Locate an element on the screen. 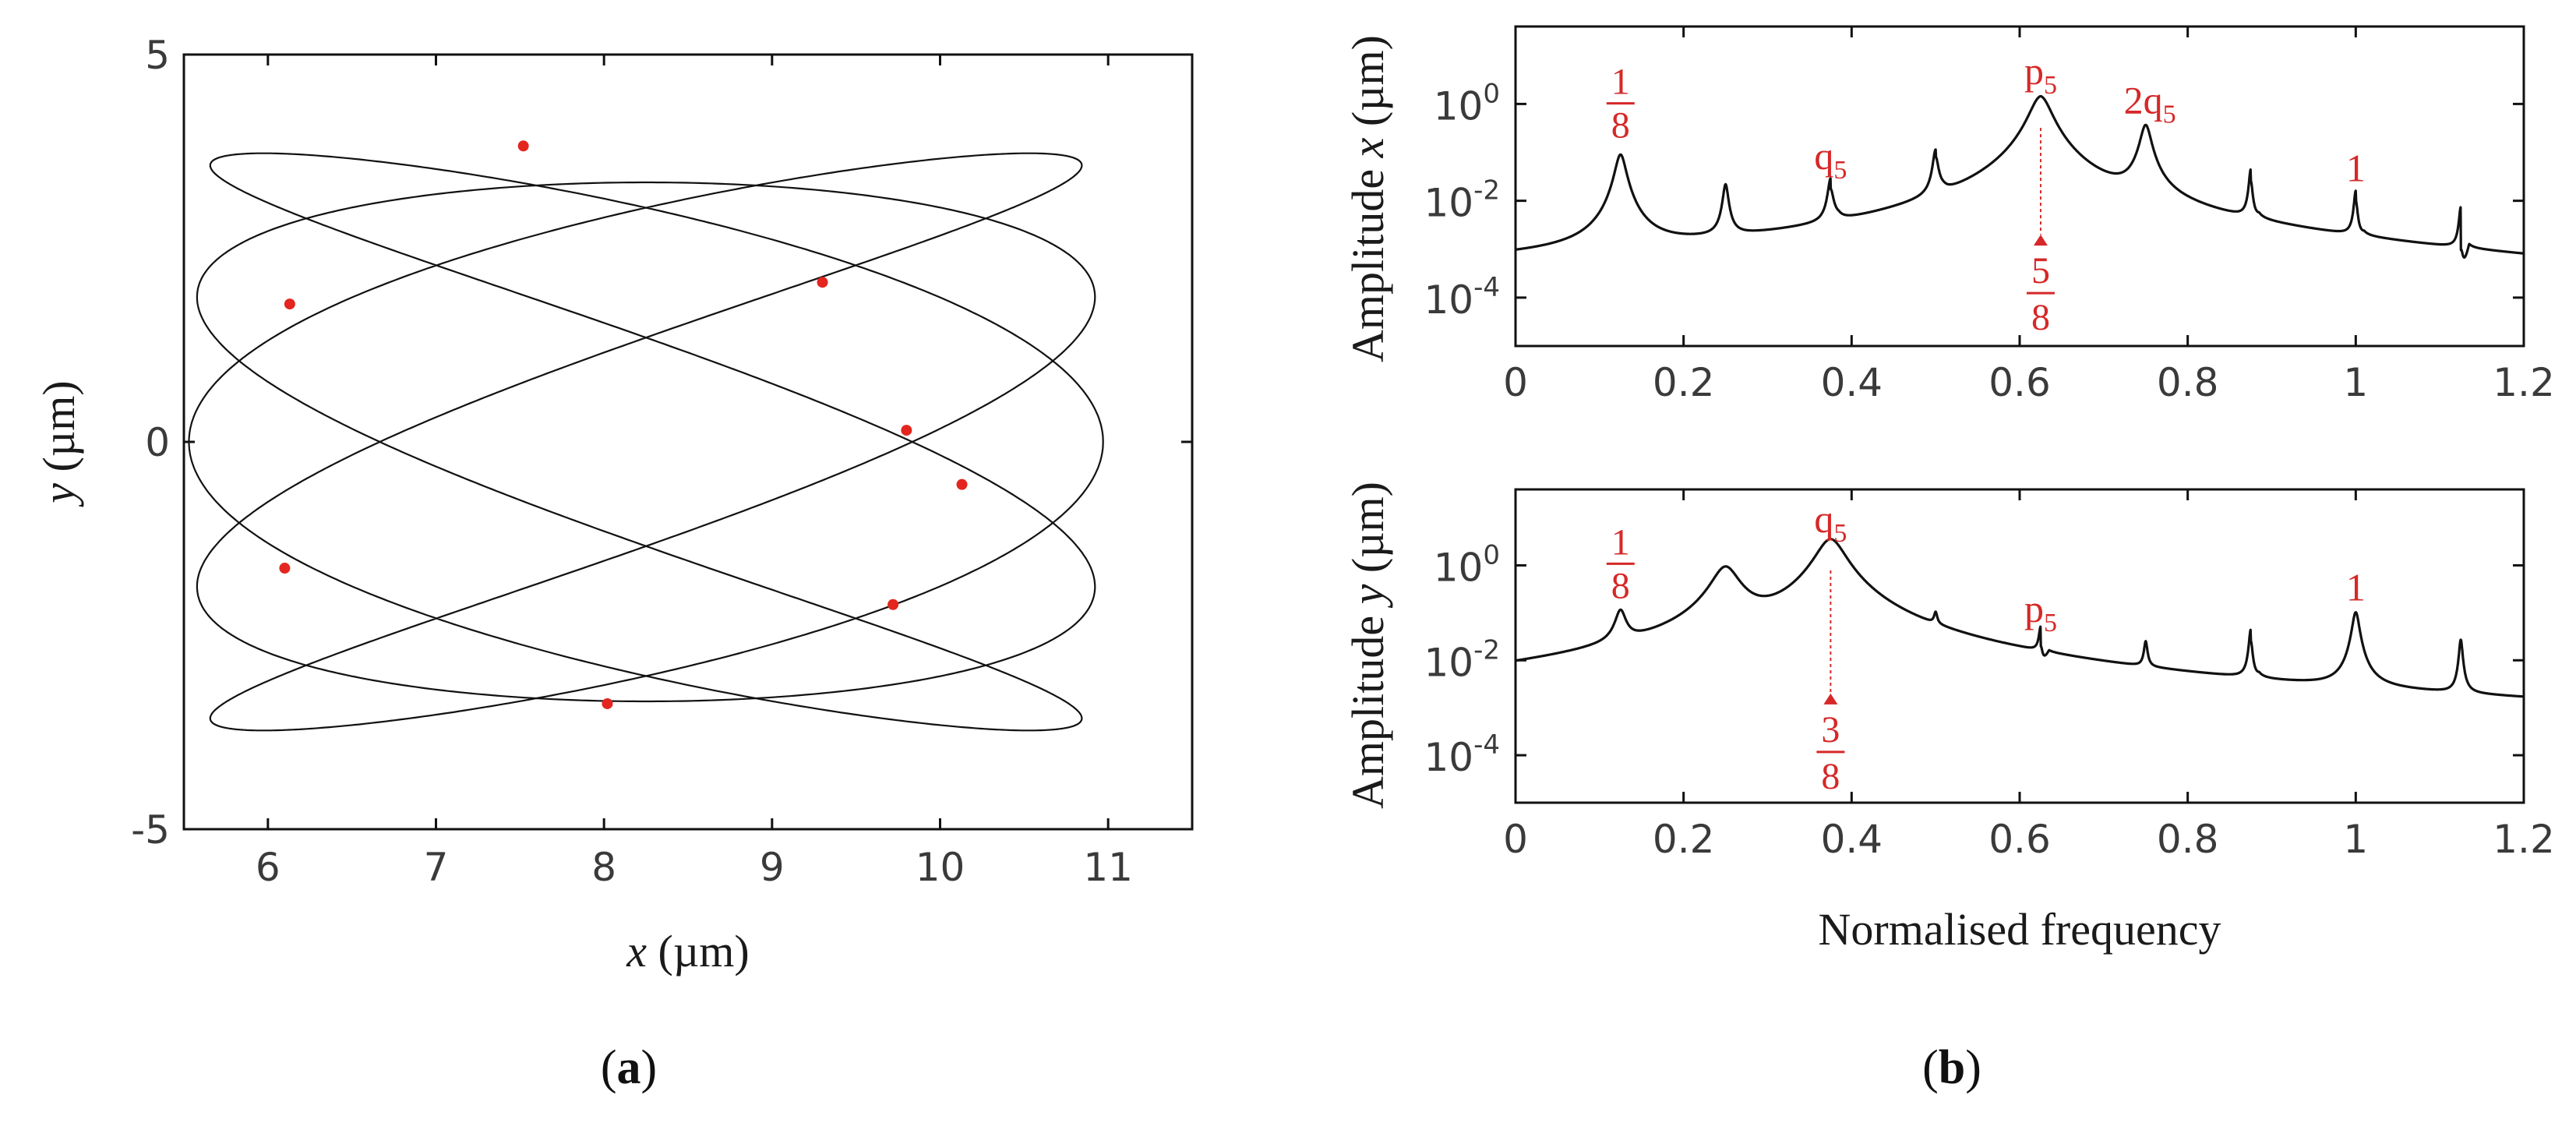 This screenshot has width=2576, height=1123. fraction-numerator: 5 is located at coordinates (2040, 270).